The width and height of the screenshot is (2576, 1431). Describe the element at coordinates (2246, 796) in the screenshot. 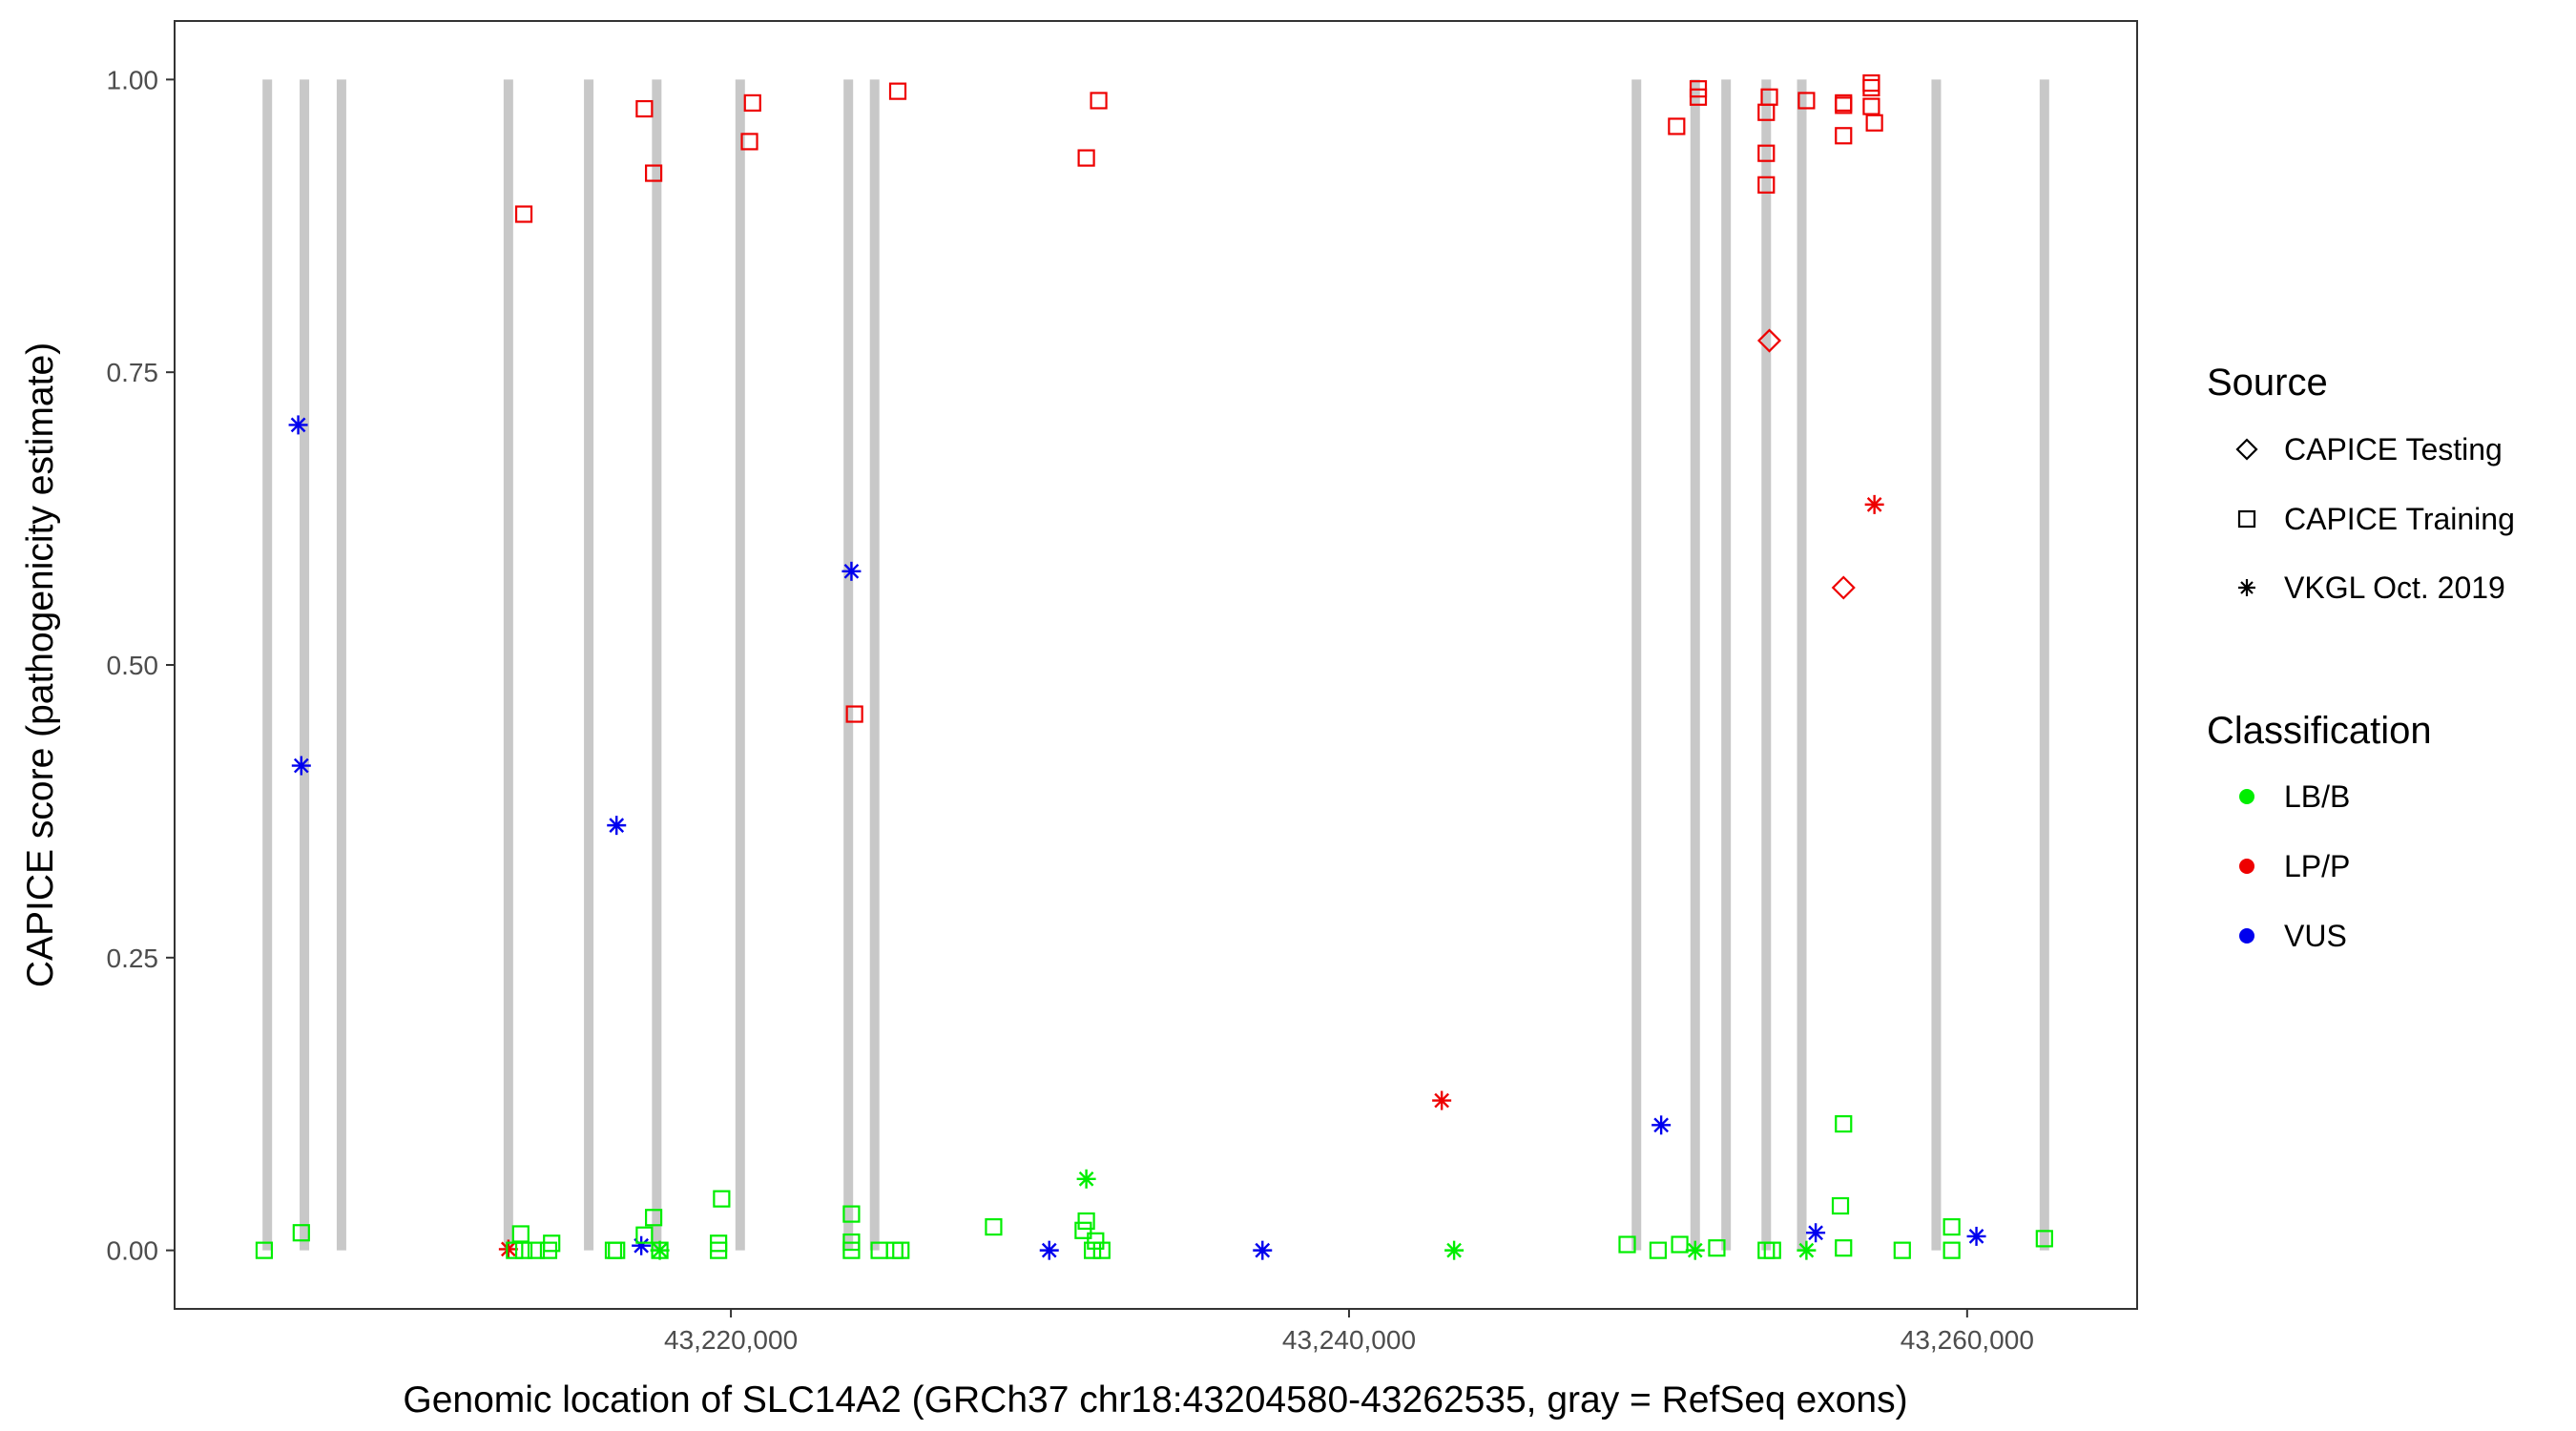

I see `green-dot-icon` at that location.